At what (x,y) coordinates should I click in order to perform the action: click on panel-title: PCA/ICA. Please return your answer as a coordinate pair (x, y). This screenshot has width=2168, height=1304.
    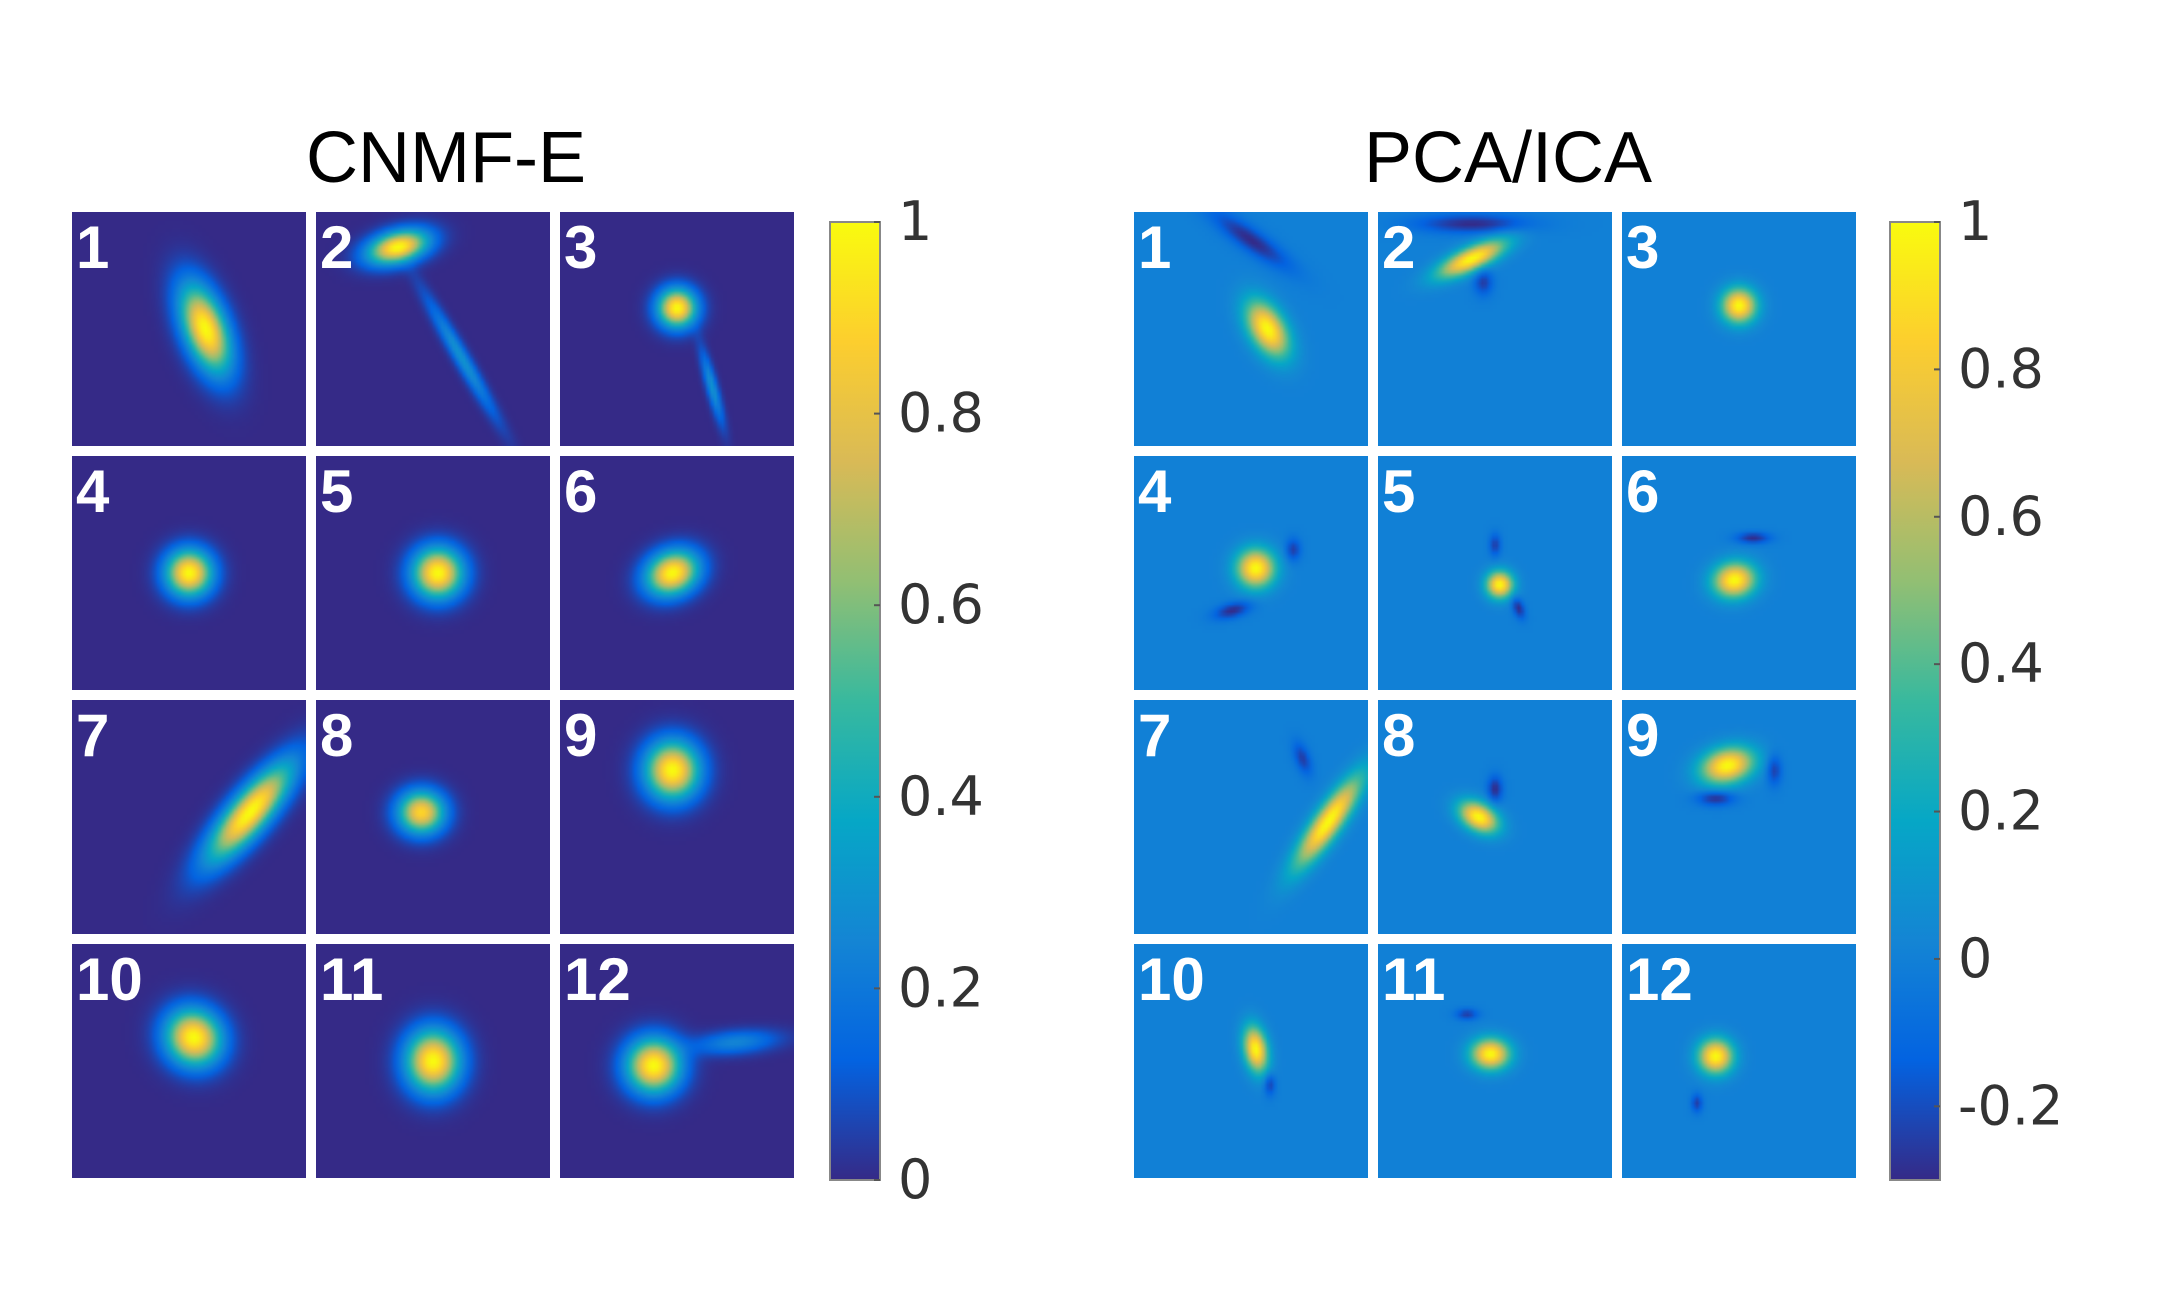
    Looking at the image, I should click on (1508, 158).